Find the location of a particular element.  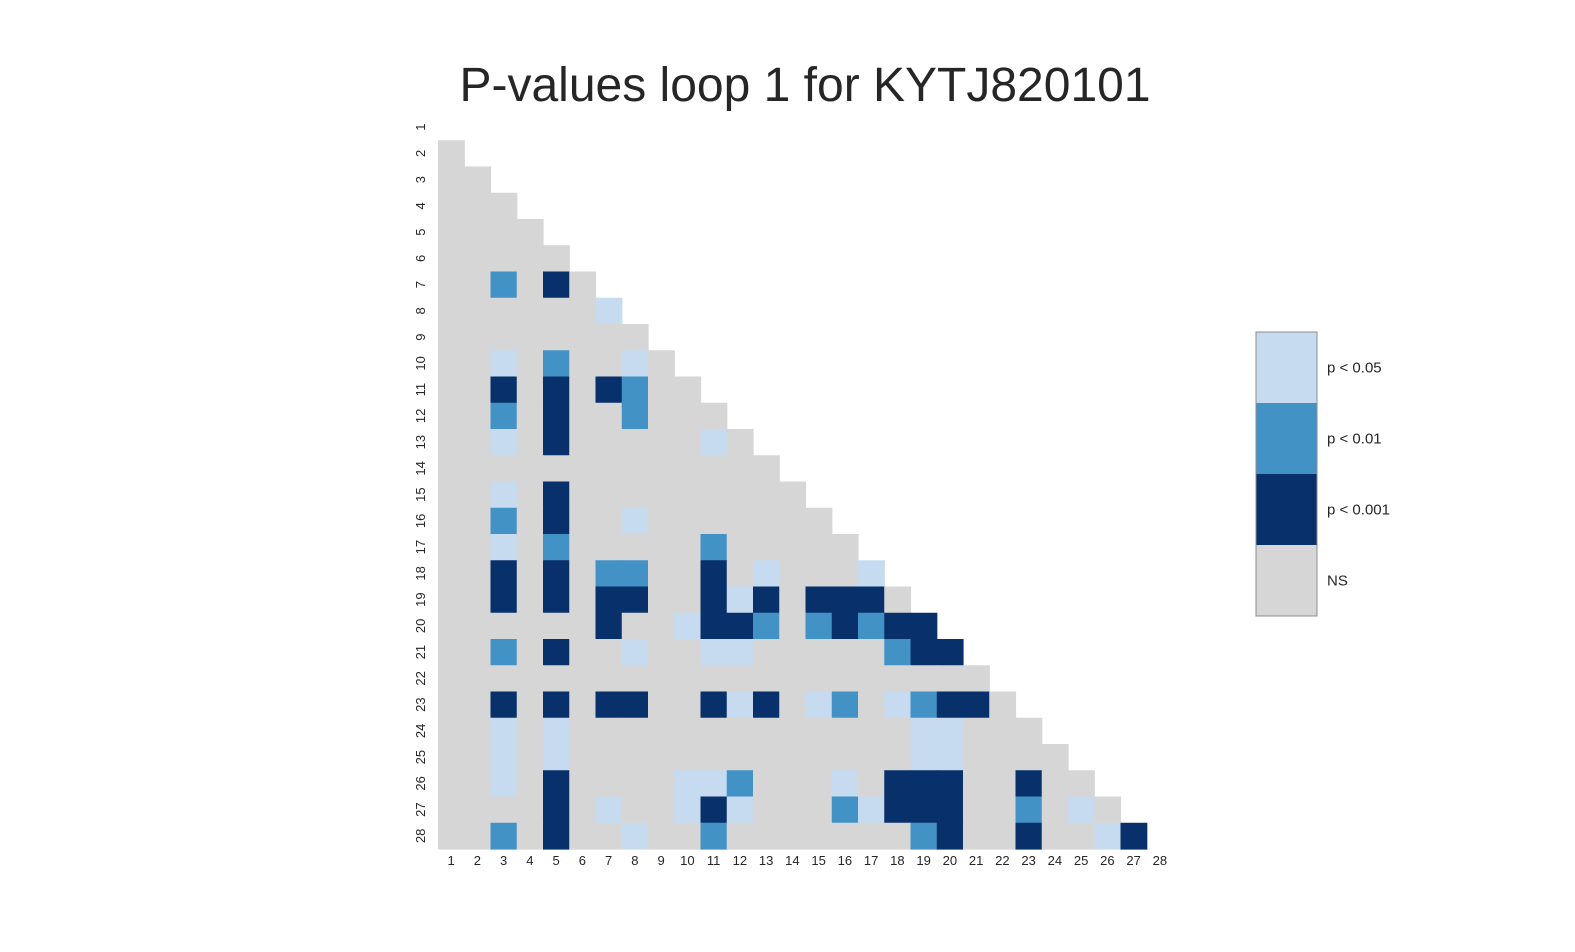

heatmap-cell-r10-c3 is located at coordinates (504, 364).